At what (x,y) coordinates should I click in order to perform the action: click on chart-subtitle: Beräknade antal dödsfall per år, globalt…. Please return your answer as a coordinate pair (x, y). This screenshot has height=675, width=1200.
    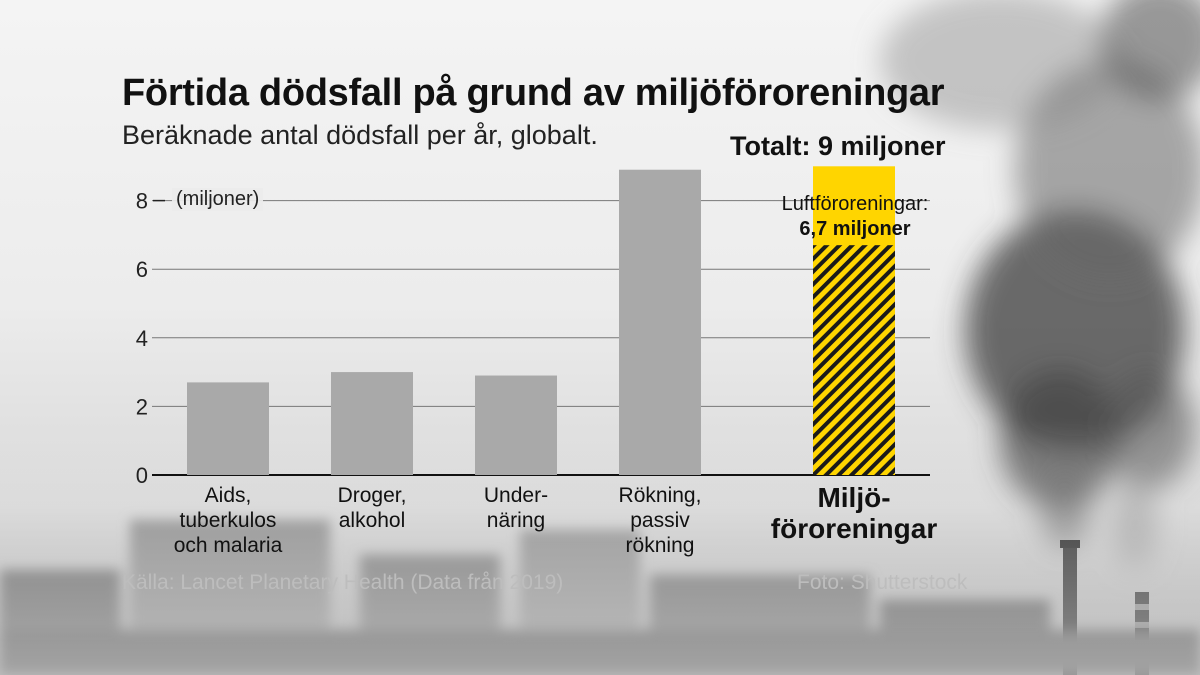
    Looking at the image, I should click on (360, 135).